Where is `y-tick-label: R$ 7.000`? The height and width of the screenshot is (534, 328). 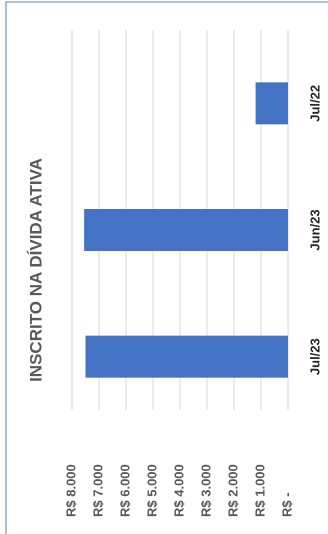 y-tick-label: R$ 7.000 is located at coordinates (97, 490).